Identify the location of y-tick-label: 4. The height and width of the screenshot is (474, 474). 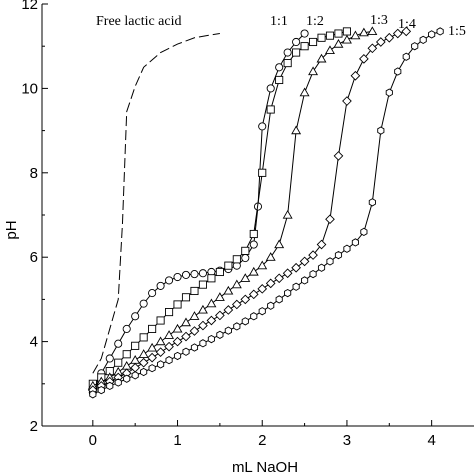
(34, 342).